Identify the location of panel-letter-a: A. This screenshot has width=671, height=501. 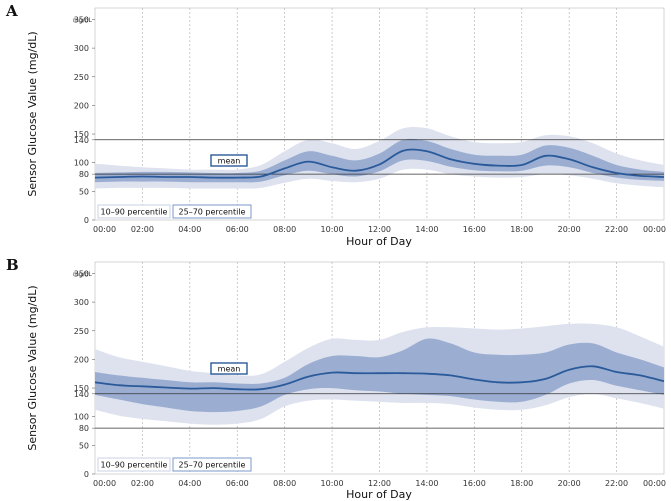
(11, 11).